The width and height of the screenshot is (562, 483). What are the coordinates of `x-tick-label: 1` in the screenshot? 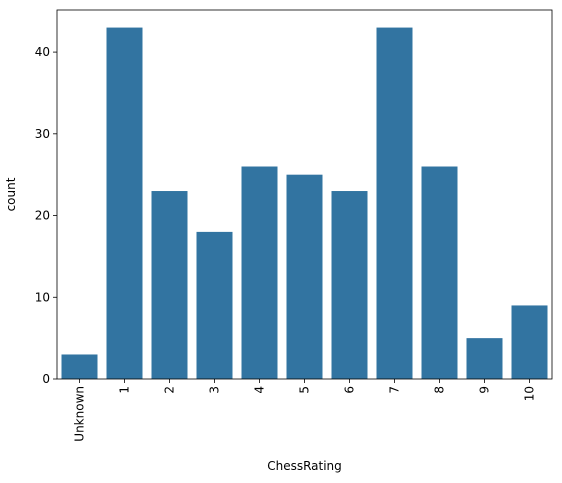 It's located at (125, 390).